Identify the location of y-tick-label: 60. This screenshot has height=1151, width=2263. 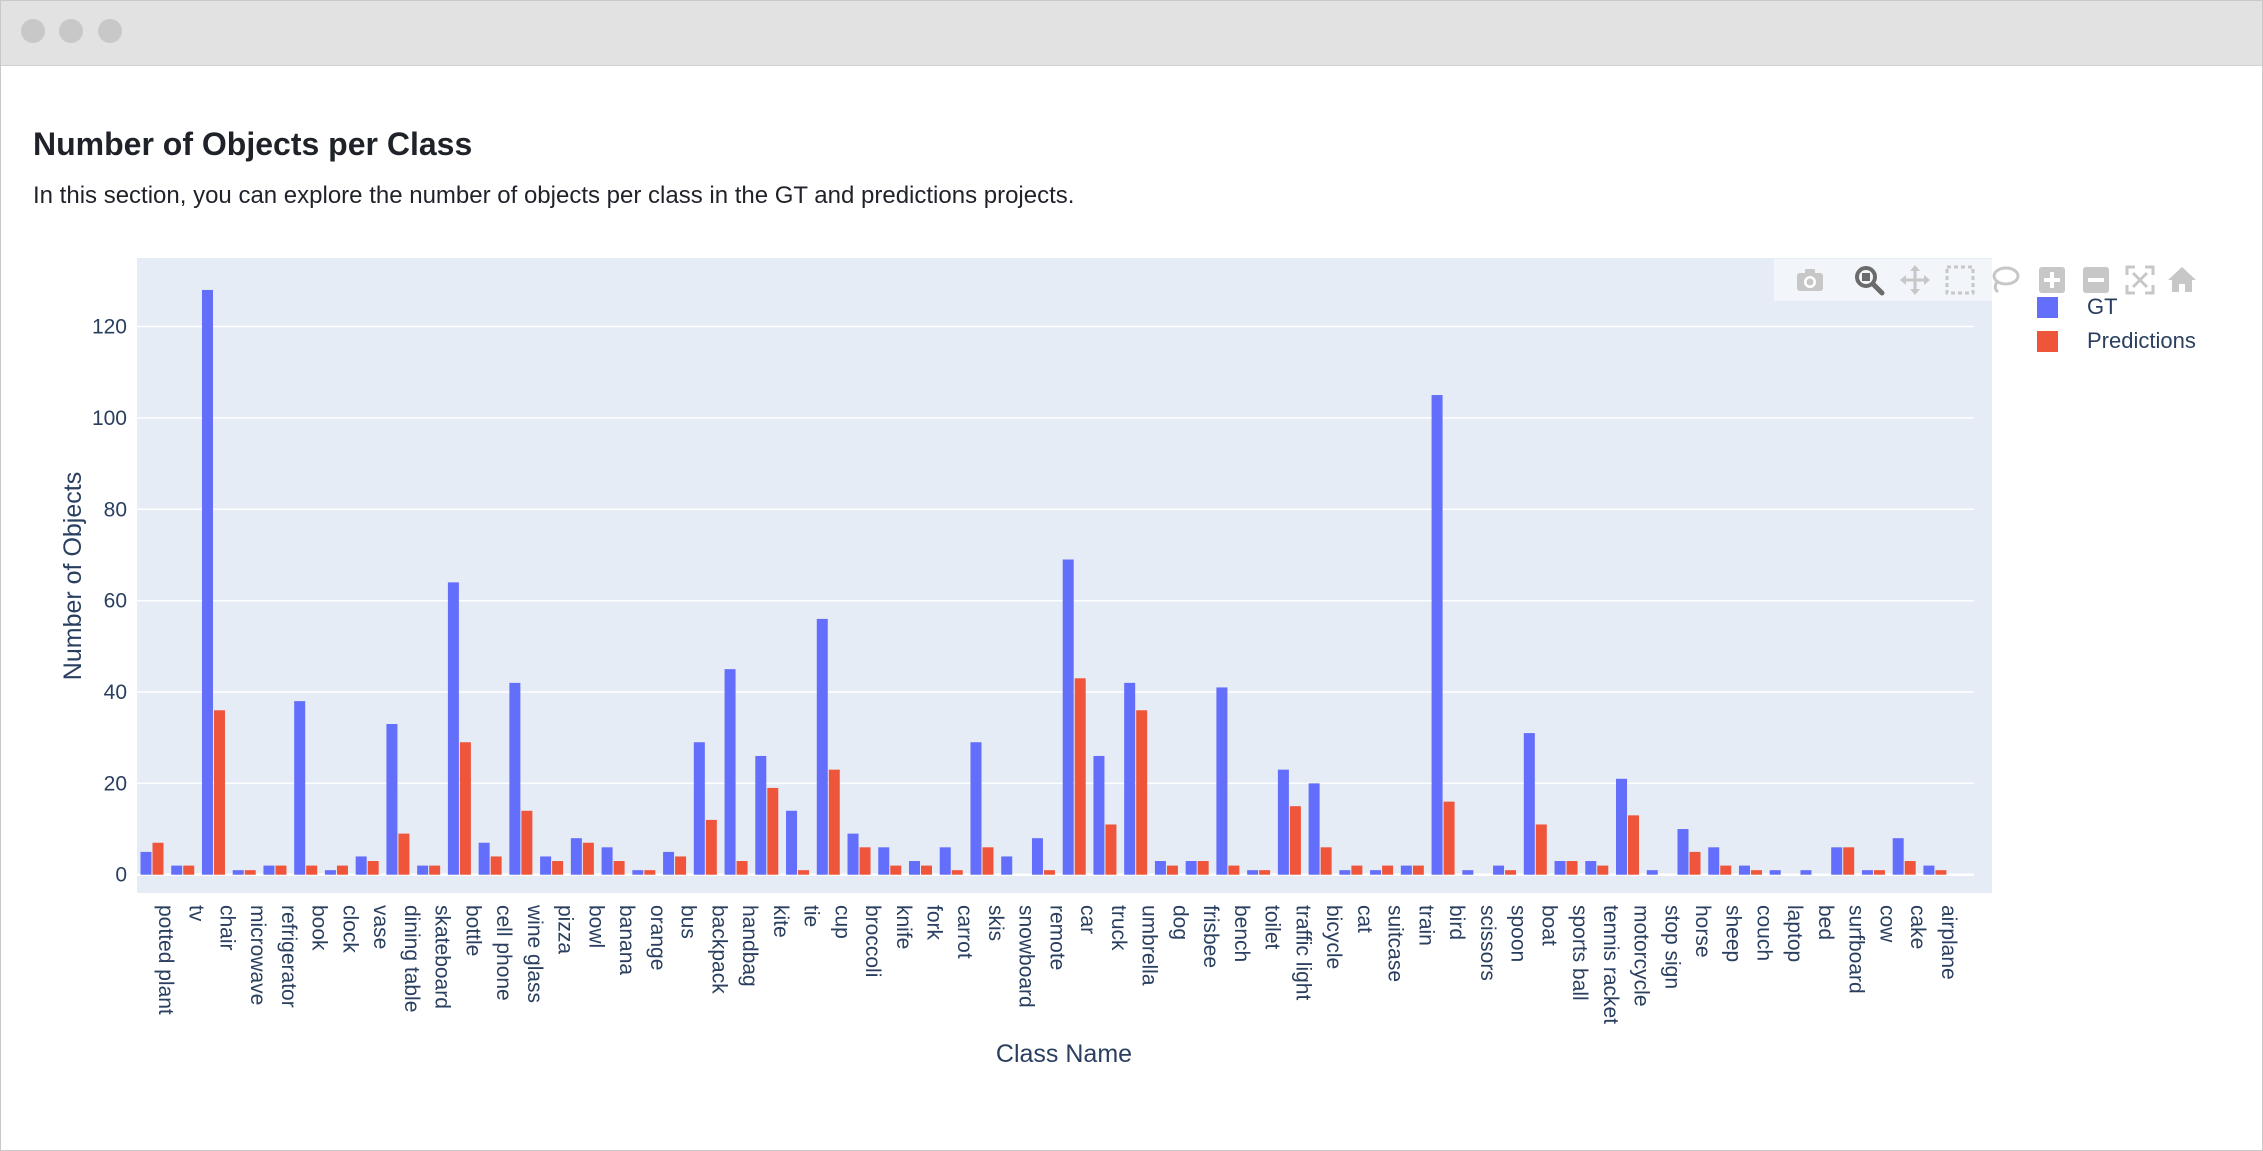
(115, 601).